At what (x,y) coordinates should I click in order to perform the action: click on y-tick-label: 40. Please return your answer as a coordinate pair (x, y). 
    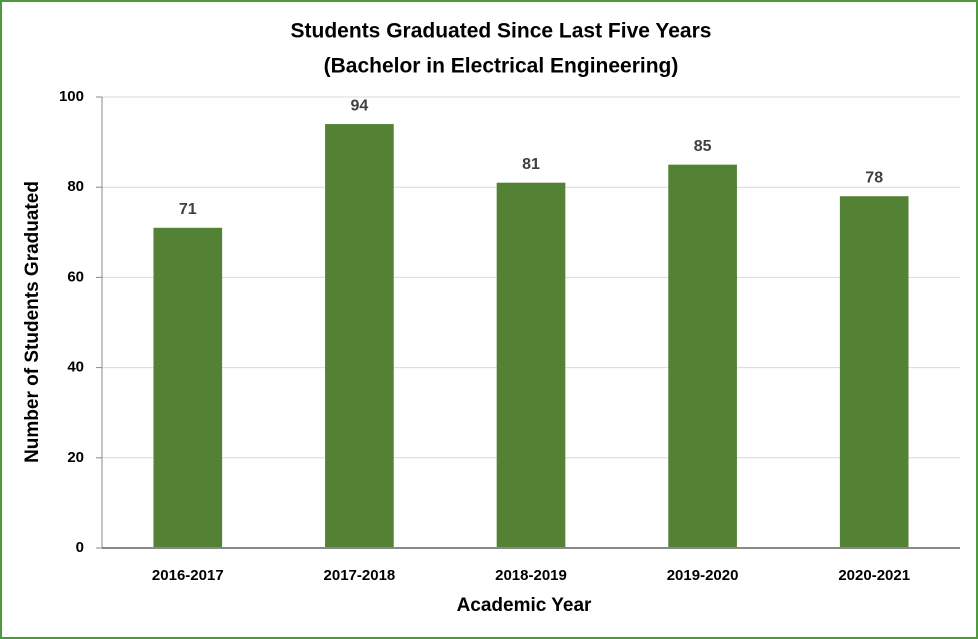
    Looking at the image, I should click on (75, 367).